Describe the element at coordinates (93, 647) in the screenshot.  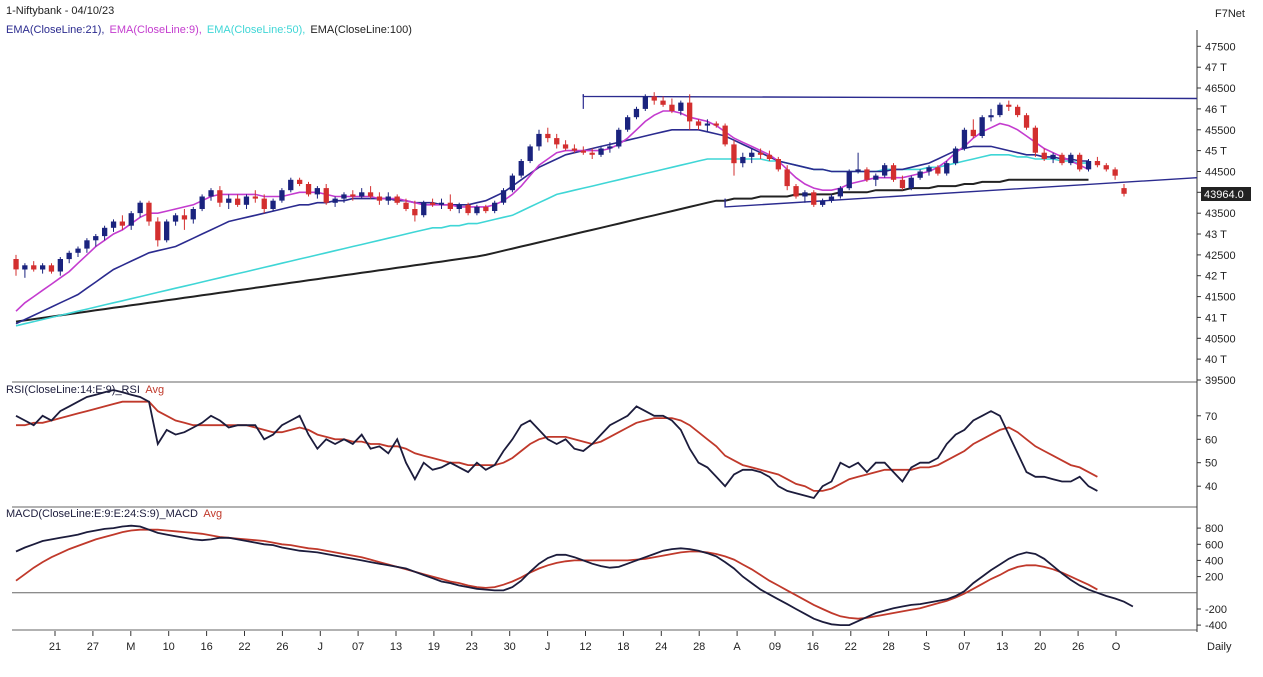
I see `date-tick-label: 27` at that location.